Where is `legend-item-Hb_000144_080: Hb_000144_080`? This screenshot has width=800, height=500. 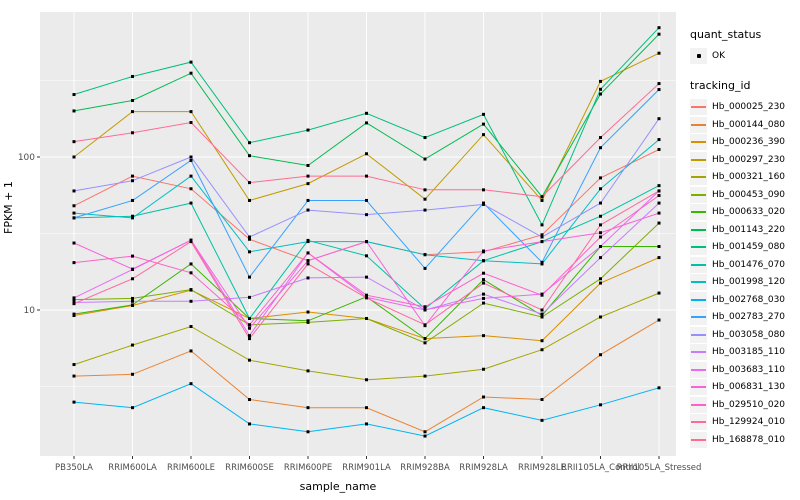 legend-item-Hb_000144_080: Hb_000144_080 is located at coordinates (737, 124).